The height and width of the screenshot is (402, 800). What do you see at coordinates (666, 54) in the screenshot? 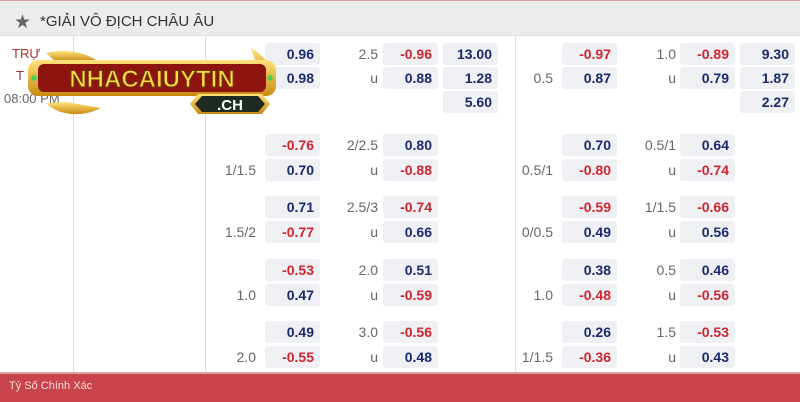
I see `over-under-line: 1.0` at bounding box center [666, 54].